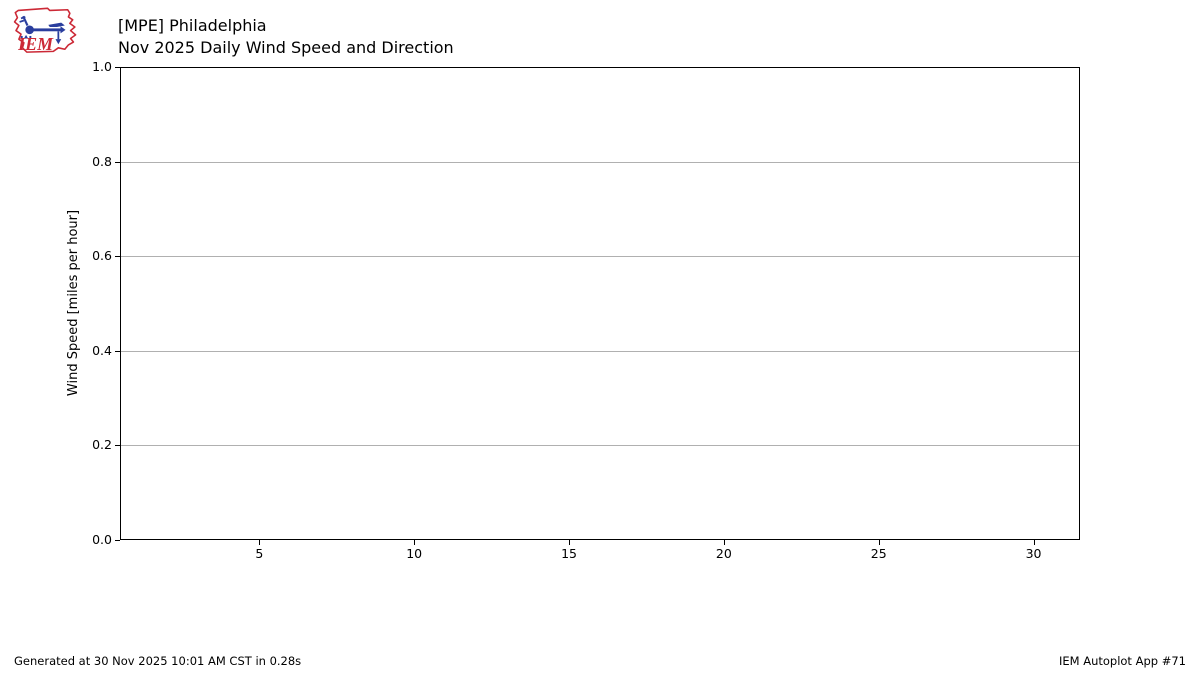 The height and width of the screenshot is (675, 1200). I want to click on app-credit: IEM Autoplot App #71, so click(1122, 661).